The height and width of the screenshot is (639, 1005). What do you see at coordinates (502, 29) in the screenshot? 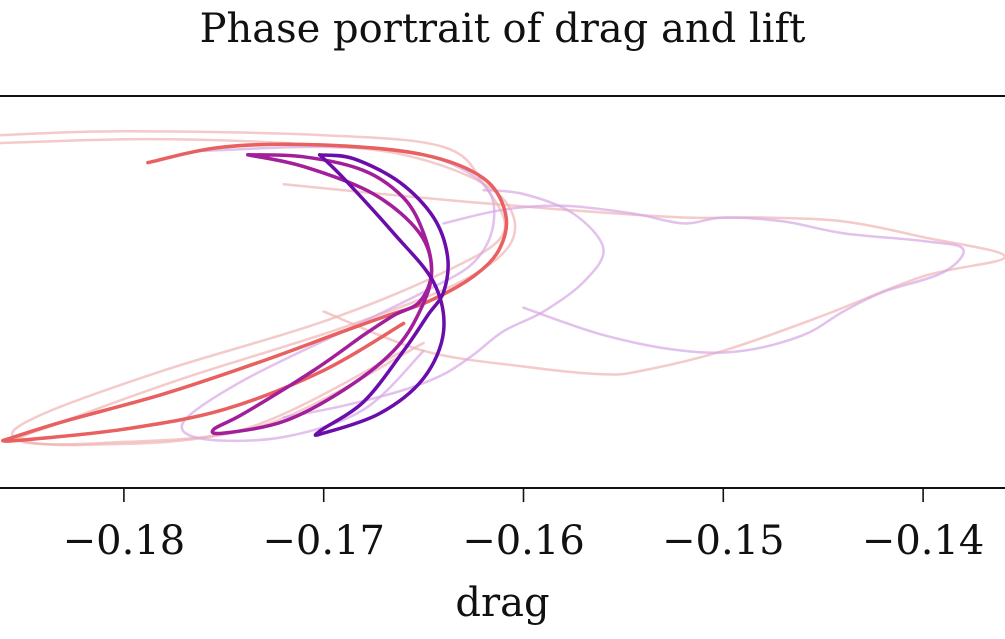
I see `chart-title: Phase portrait of drag and lift` at bounding box center [502, 29].